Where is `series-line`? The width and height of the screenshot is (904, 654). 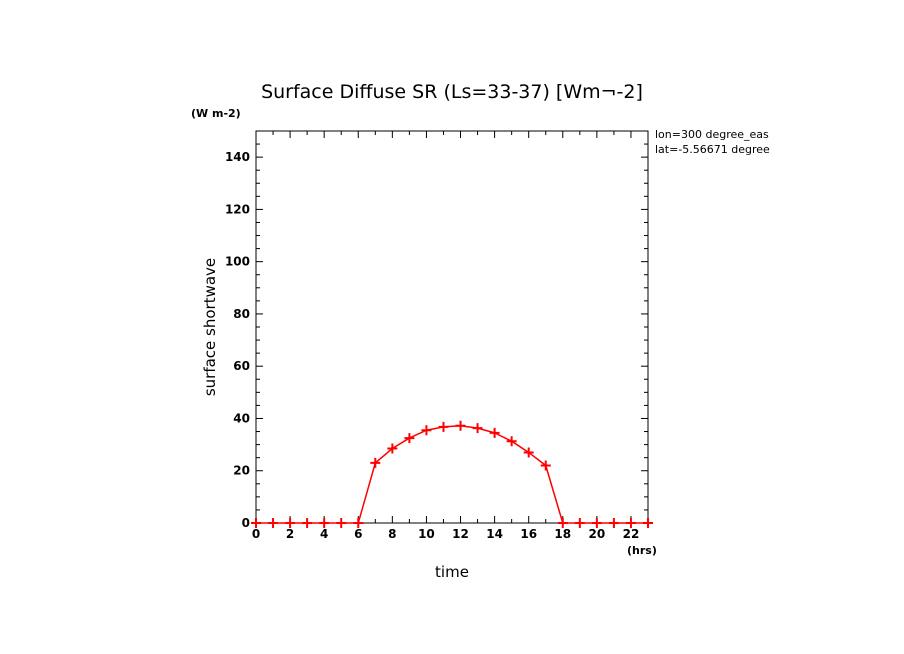
series-line is located at coordinates (452, 474).